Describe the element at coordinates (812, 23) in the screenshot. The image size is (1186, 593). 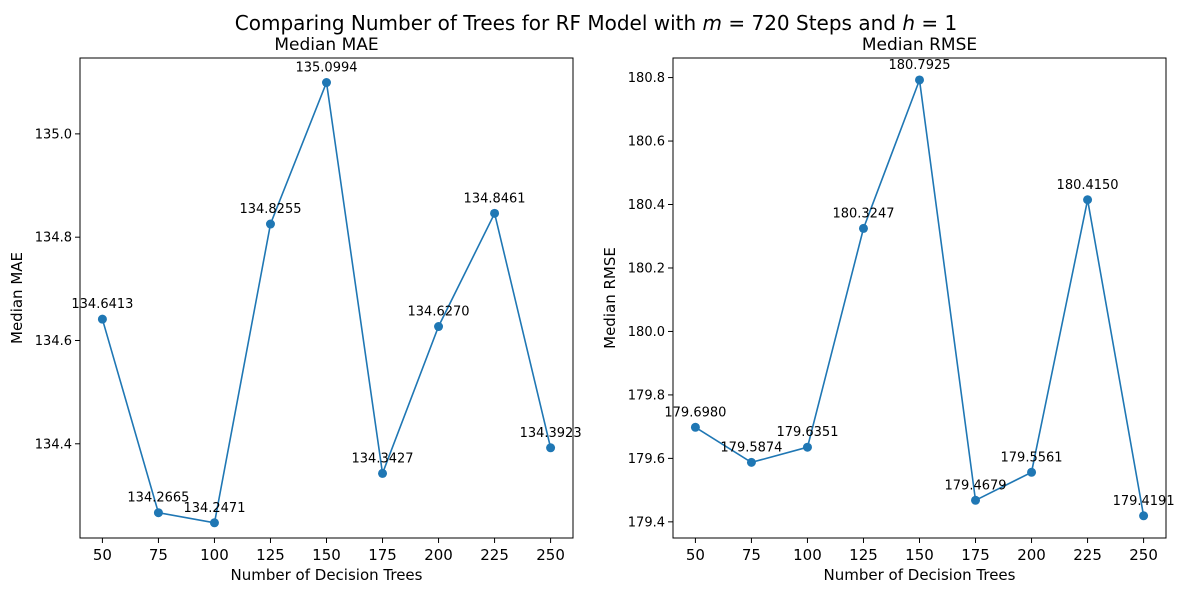
I see `suptitle-mid: = 720 Steps and` at that location.